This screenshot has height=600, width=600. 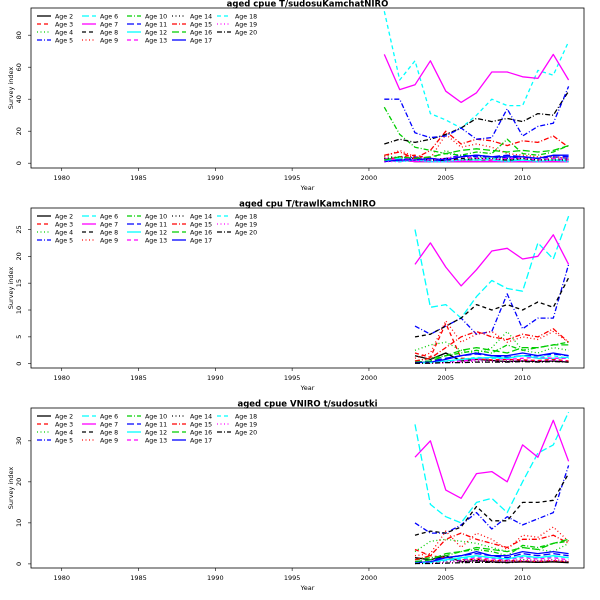 What do you see at coordinates (64, 24) in the screenshot?
I see `legend-label: Age 3` at bounding box center [64, 24].